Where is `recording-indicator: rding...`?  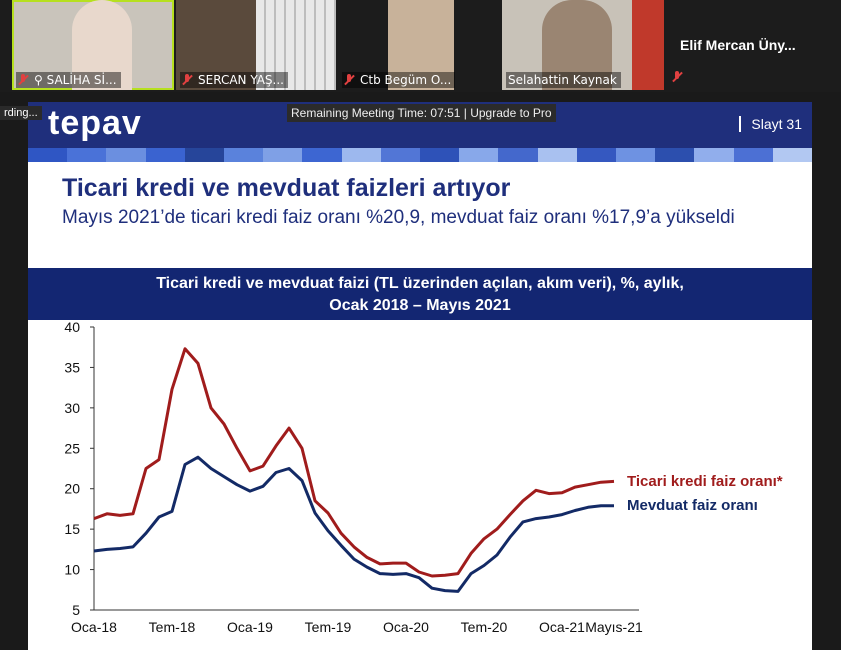 recording-indicator: rding... is located at coordinates (21, 113).